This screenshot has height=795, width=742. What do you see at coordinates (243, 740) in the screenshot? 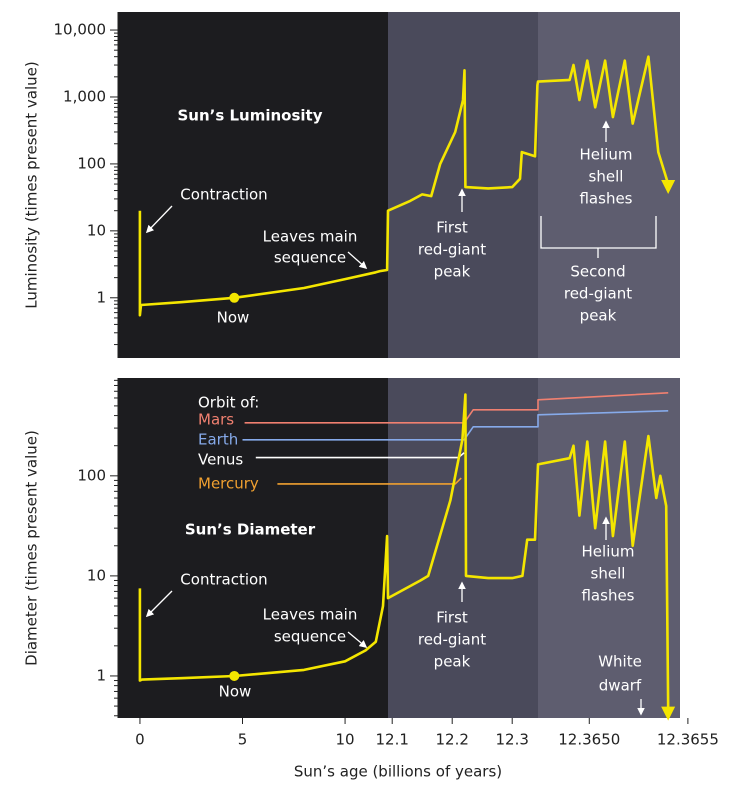
I see `x-tick-label: 5` at bounding box center [243, 740].